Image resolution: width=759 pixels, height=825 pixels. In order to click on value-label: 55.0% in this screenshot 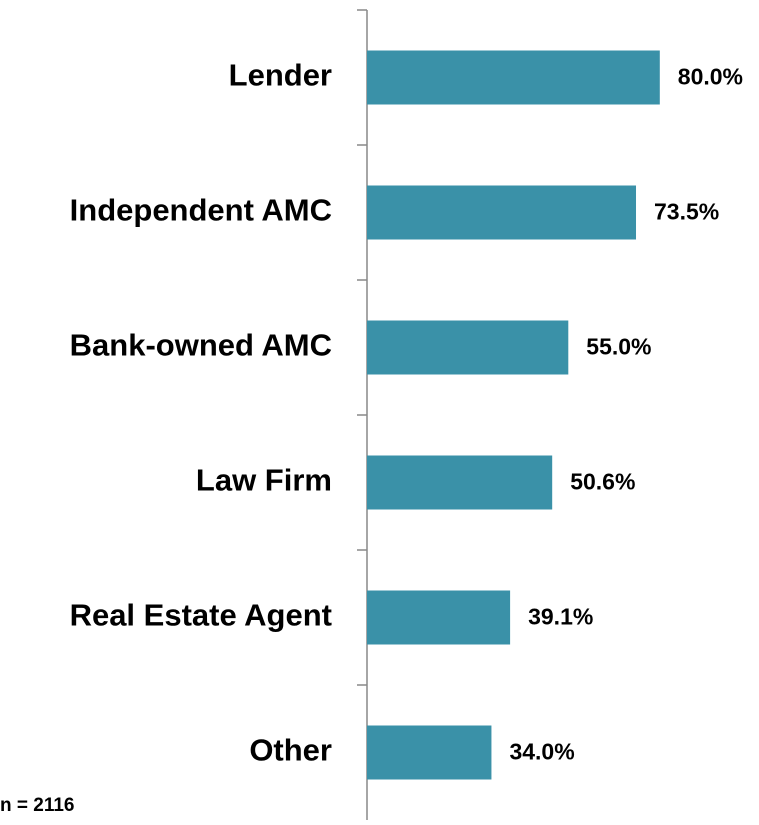, I will do `click(618, 347)`.